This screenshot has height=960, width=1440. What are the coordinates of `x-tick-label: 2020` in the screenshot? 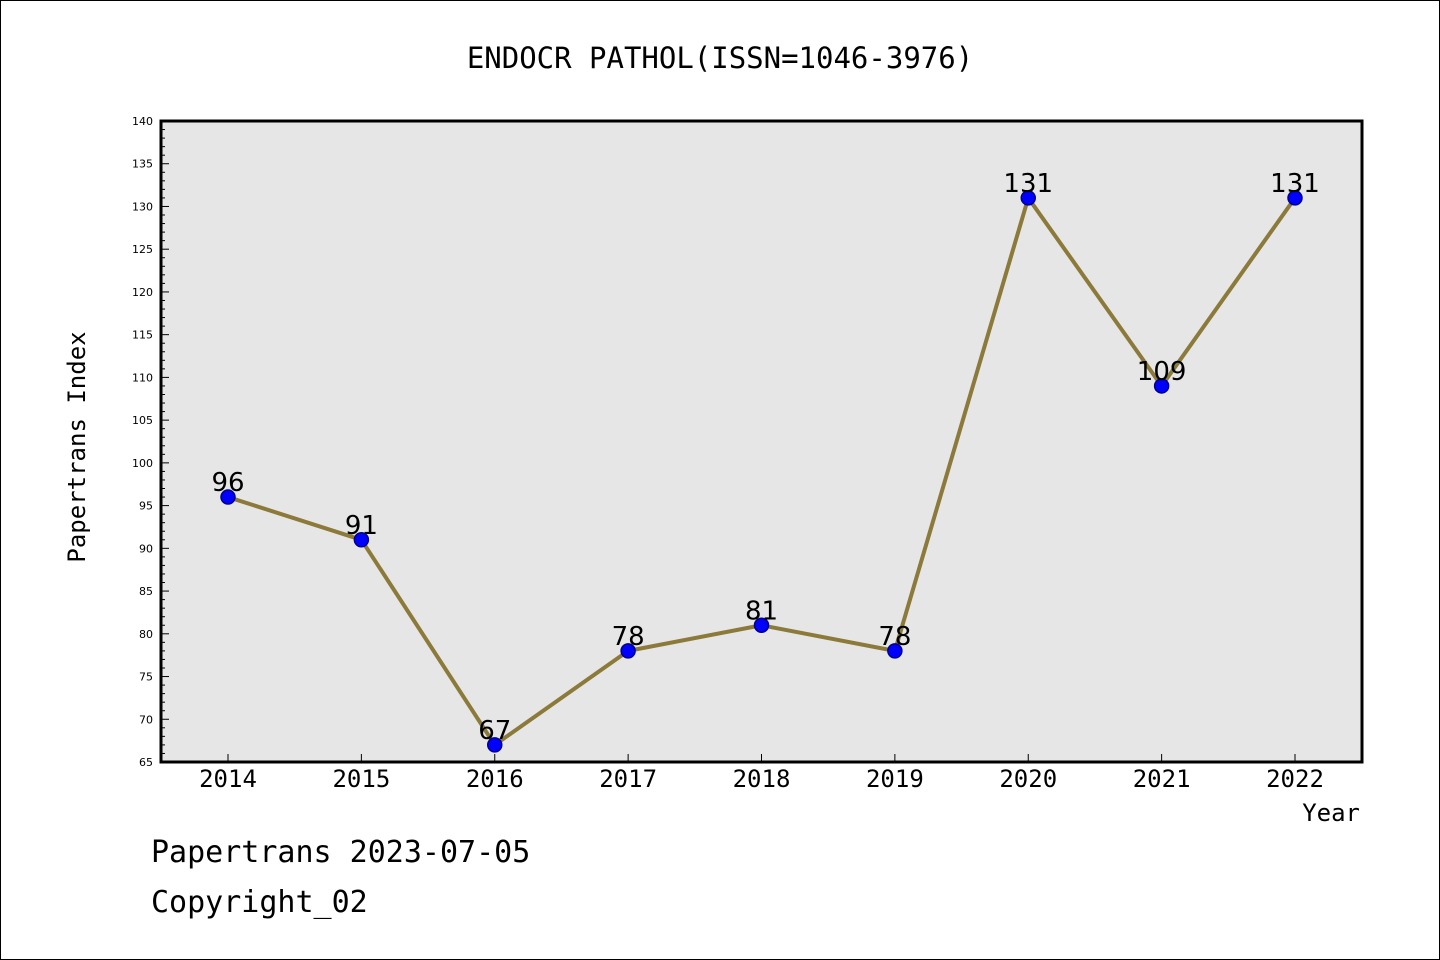 It's located at (1028, 779).